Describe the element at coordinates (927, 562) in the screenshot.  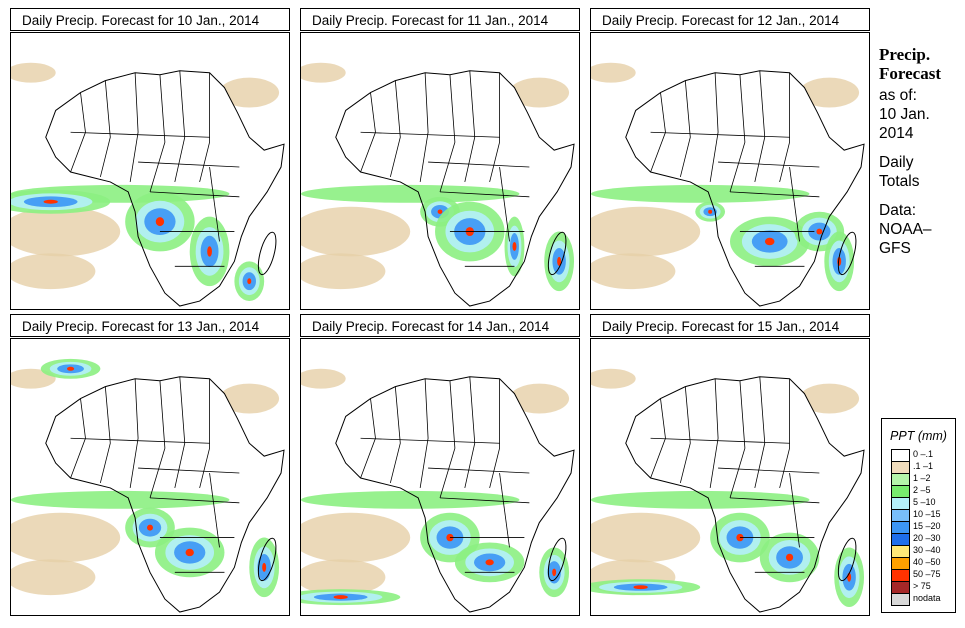
I see `legend-label: 40 –50` at that location.